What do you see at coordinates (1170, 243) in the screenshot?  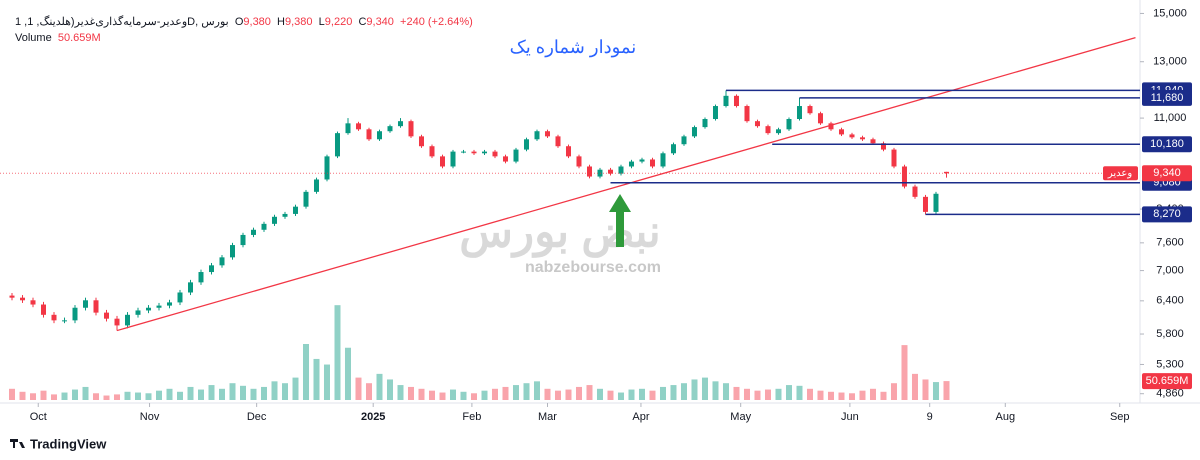 I see `y-tick-label: 7,600` at bounding box center [1170, 243].